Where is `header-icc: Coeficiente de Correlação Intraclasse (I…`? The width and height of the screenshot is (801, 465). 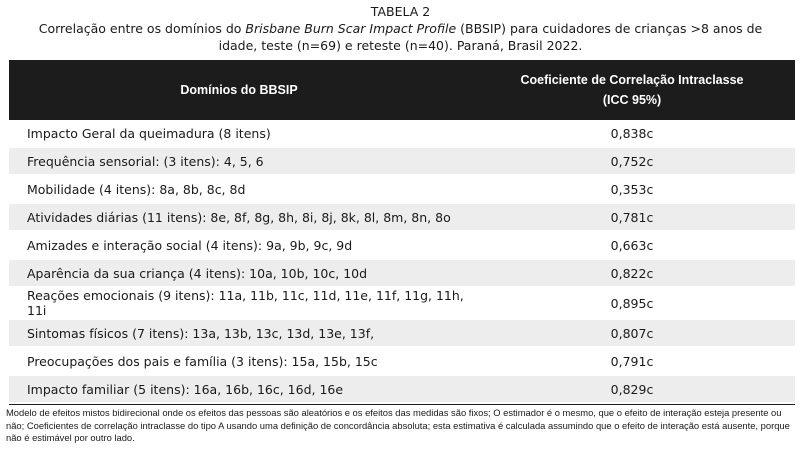 header-icc: Coeficiente de Correlação Intraclasse (I… is located at coordinates (632, 90).